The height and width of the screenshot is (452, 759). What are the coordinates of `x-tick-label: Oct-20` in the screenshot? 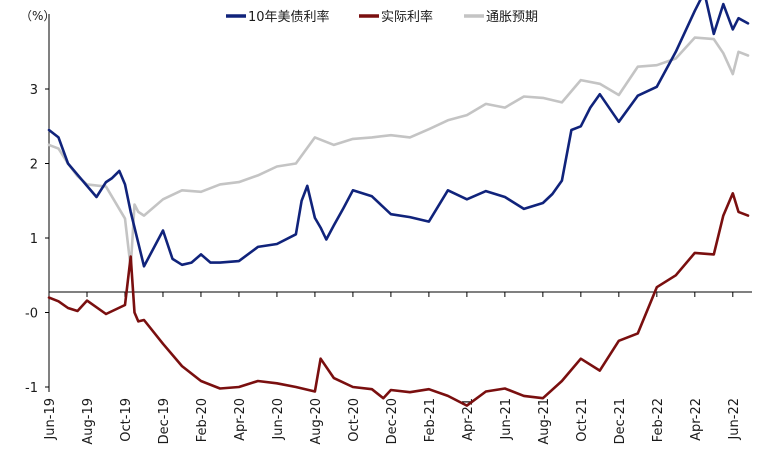 It's located at (354, 420).